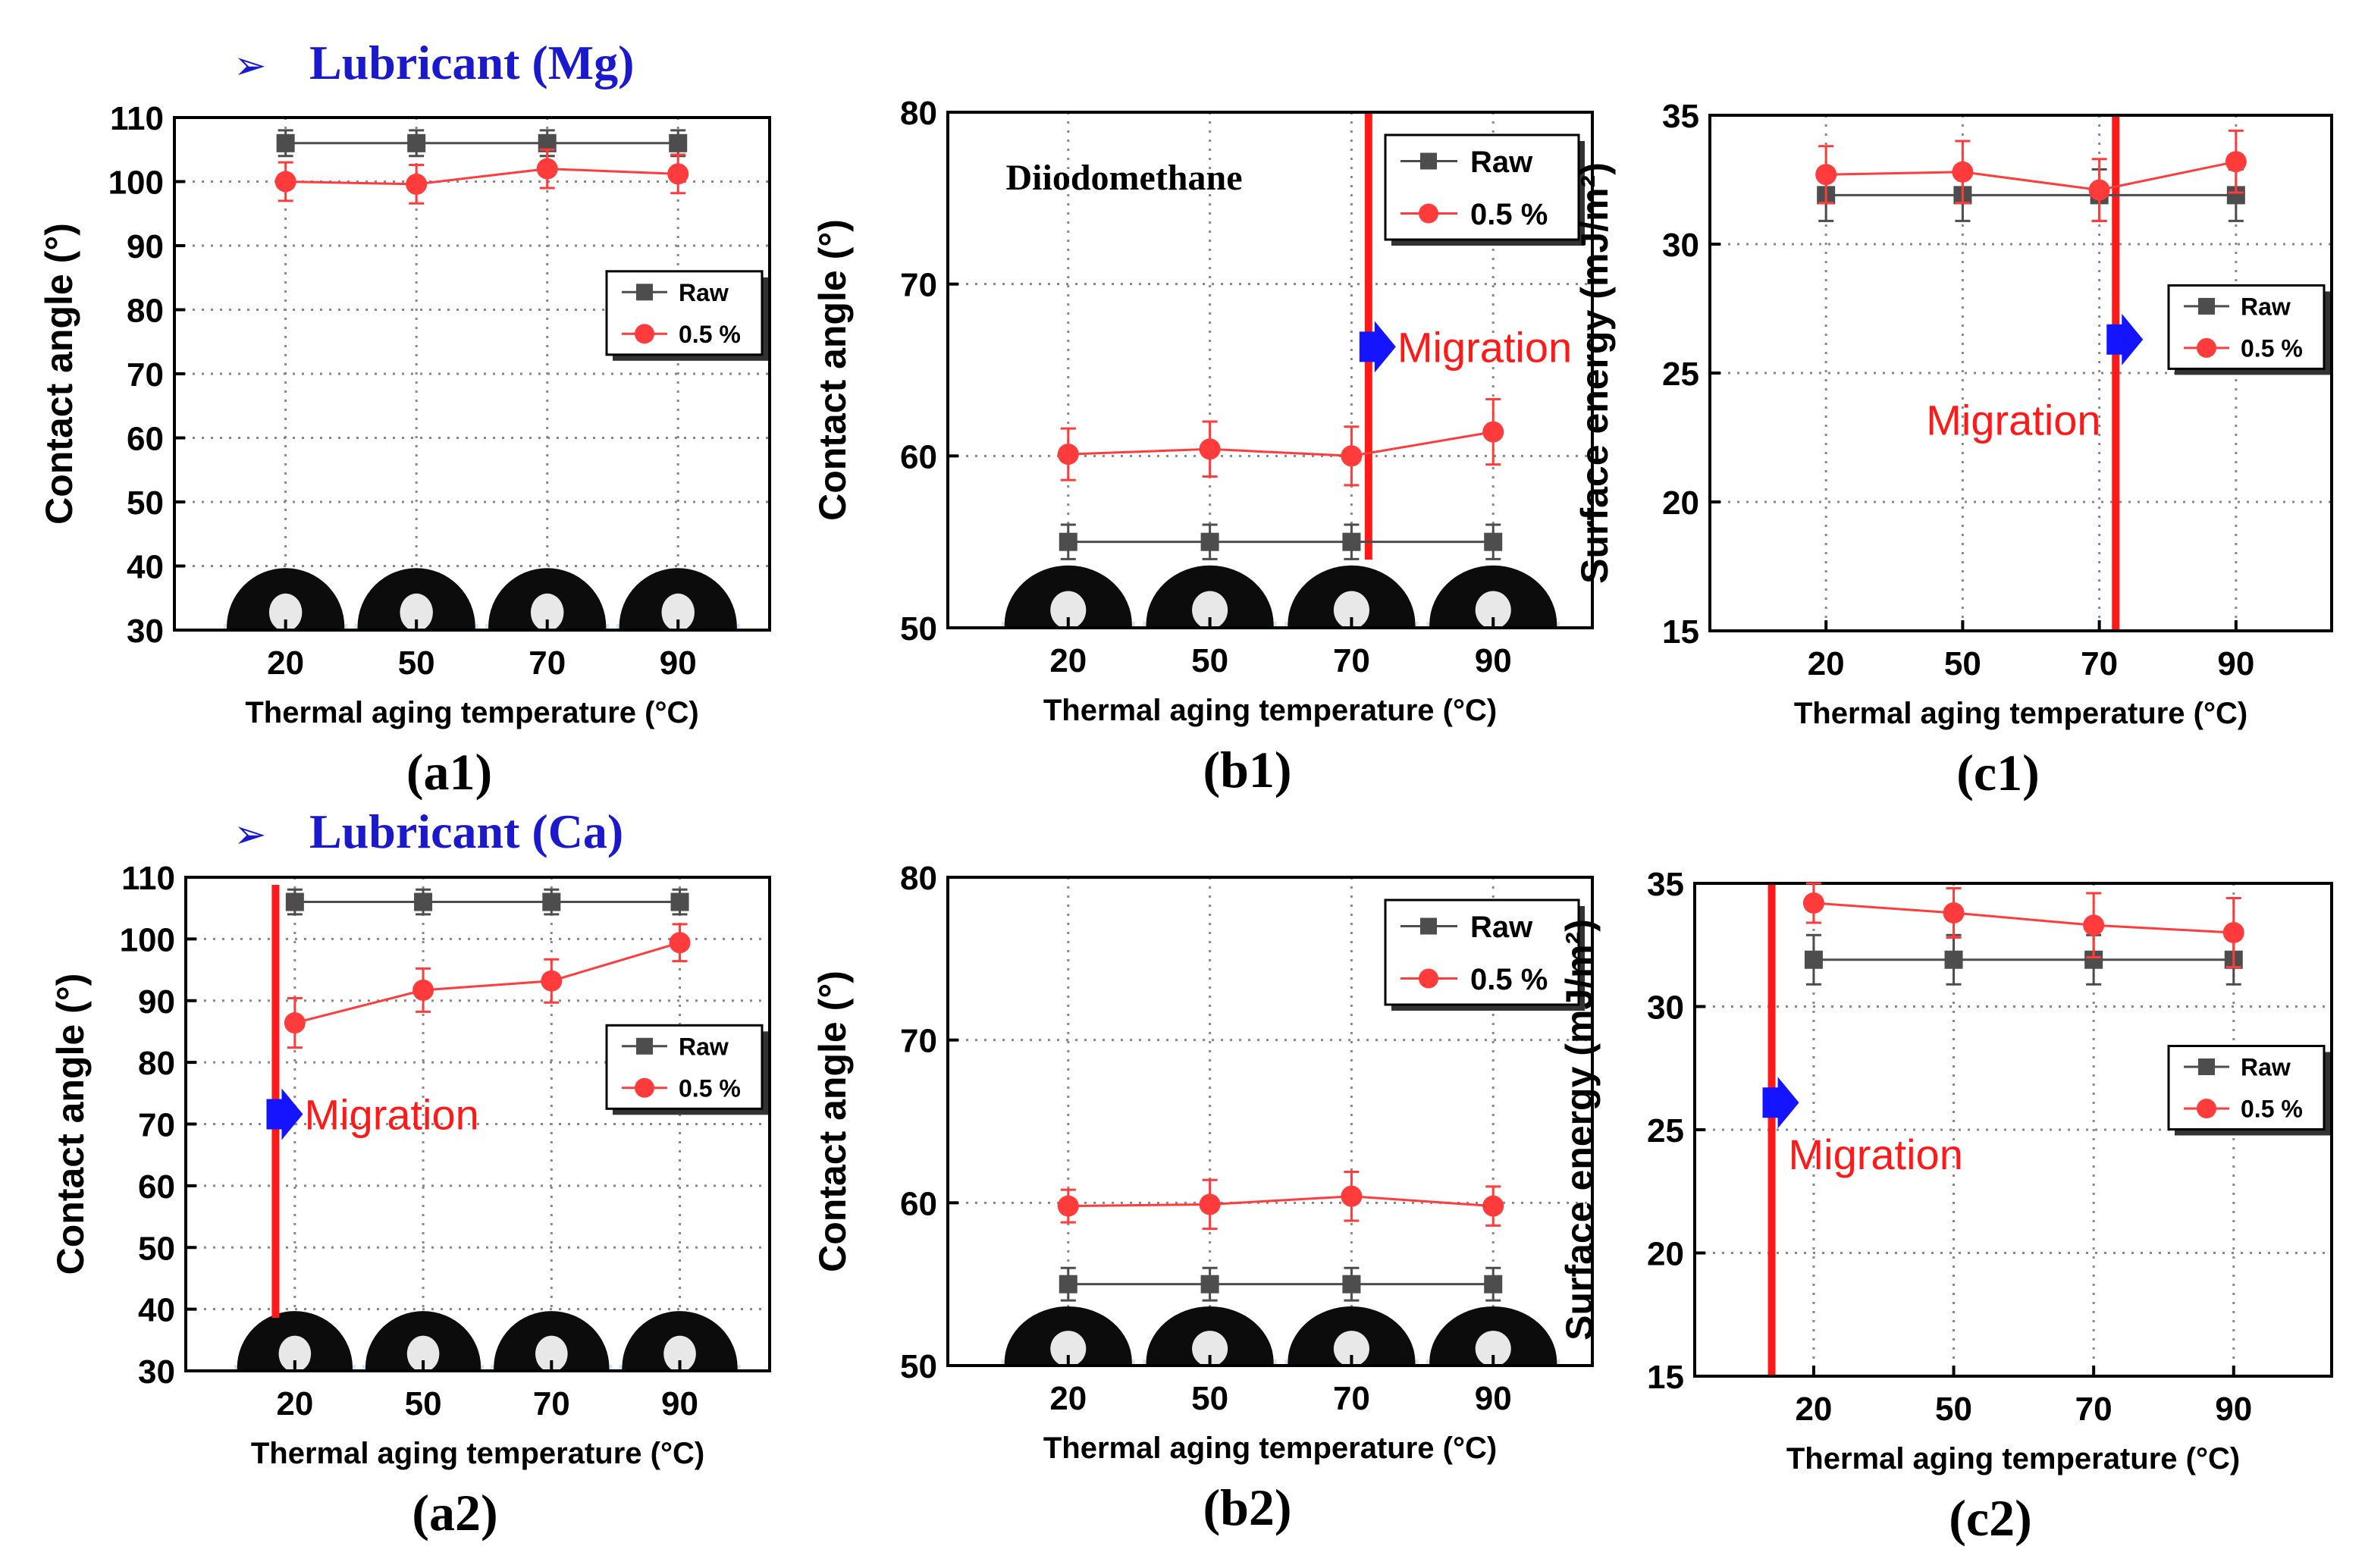 The width and height of the screenshot is (2365, 1568). What do you see at coordinates (2020, 714) in the screenshot?
I see `x-axis-label-c1: Thermal aging temperature (°C)` at bounding box center [2020, 714].